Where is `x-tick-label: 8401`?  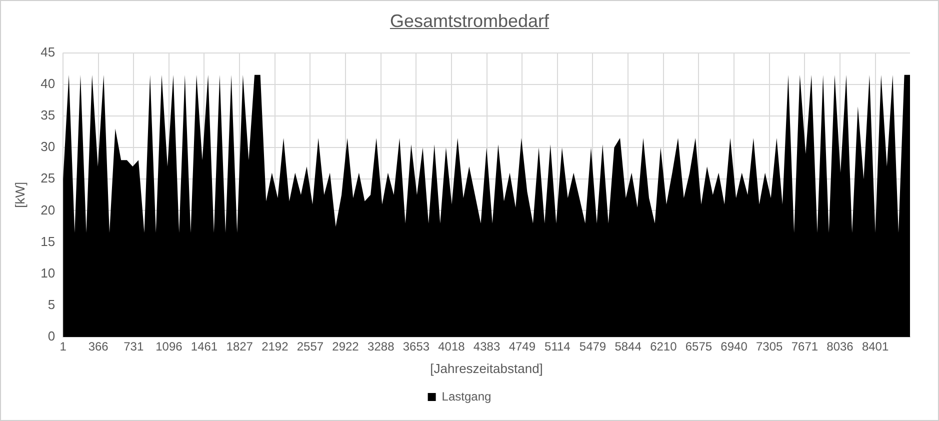 x-tick-label: 8401 is located at coordinates (875, 347).